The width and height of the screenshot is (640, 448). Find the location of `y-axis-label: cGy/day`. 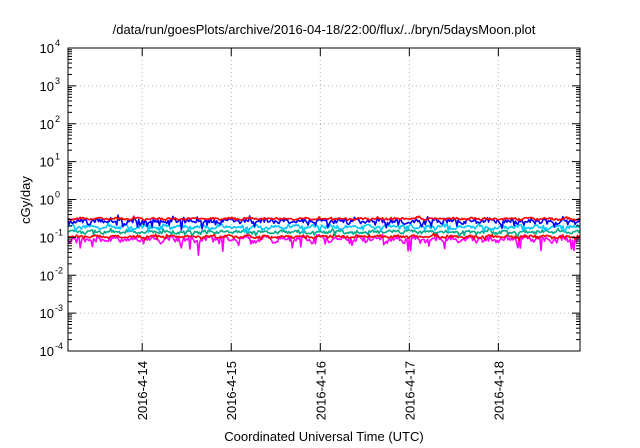

y-axis-label: cGy/day is located at coordinates (25, 200).